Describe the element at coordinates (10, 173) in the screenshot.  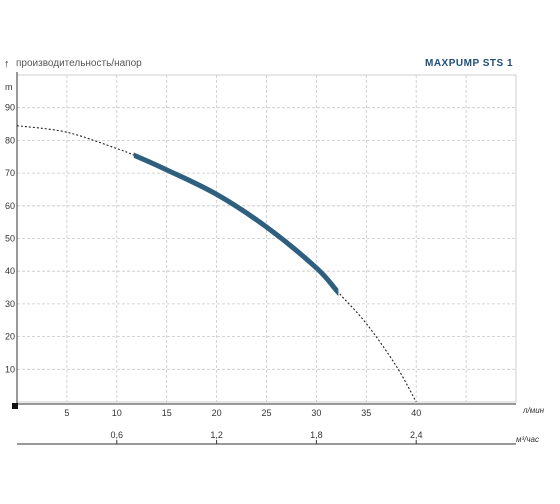
I see `y-tick-label: 70` at that location.